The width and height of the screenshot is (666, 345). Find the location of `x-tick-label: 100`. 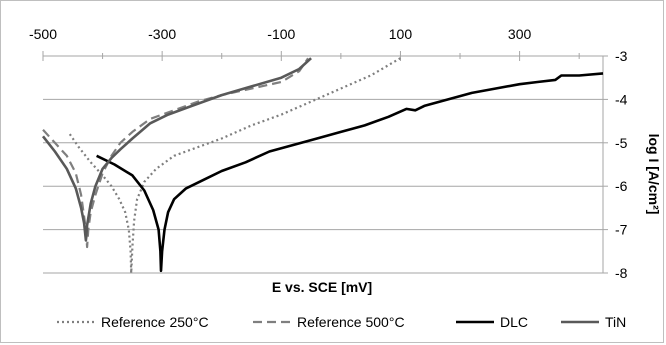

x-tick-label: 100 is located at coordinates (401, 34).